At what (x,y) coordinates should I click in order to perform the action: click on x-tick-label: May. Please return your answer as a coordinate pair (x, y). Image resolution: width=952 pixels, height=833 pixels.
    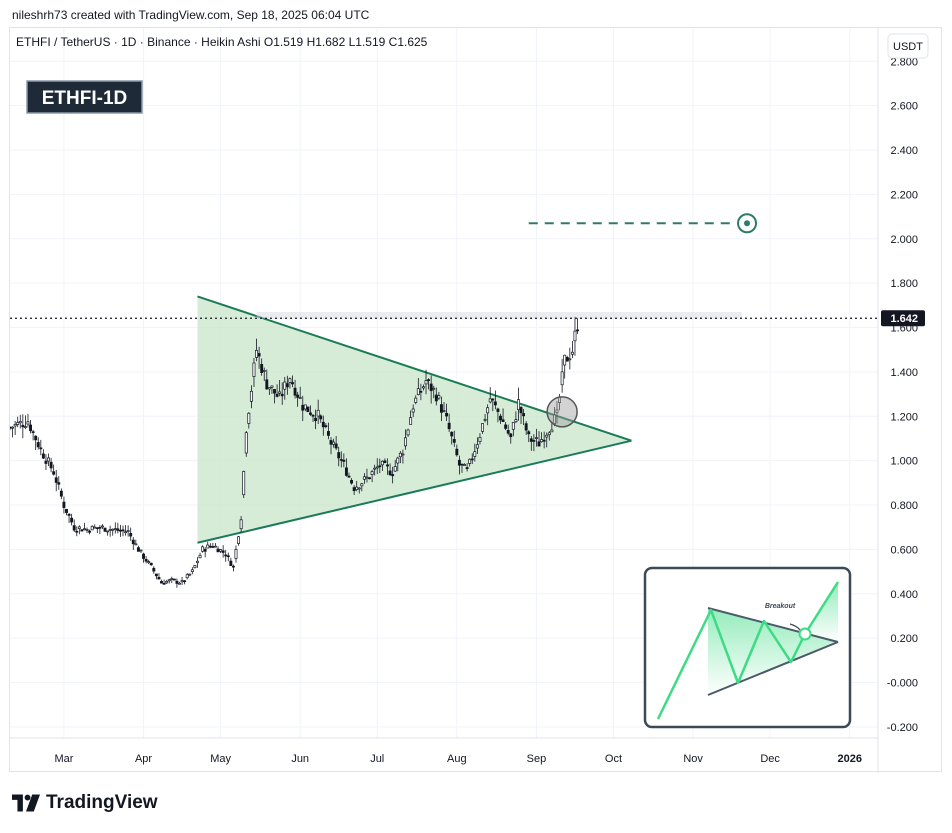
    Looking at the image, I should click on (220, 759).